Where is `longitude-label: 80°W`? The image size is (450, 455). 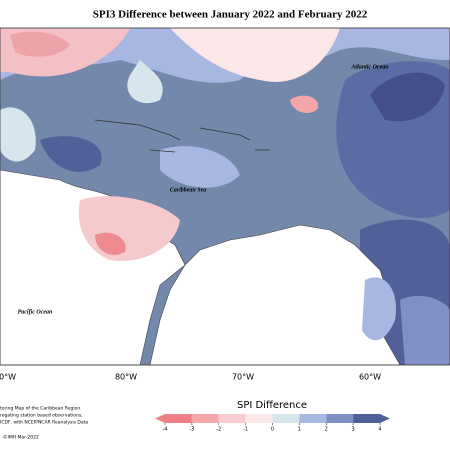 longitude-label: 80°W is located at coordinates (126, 377).